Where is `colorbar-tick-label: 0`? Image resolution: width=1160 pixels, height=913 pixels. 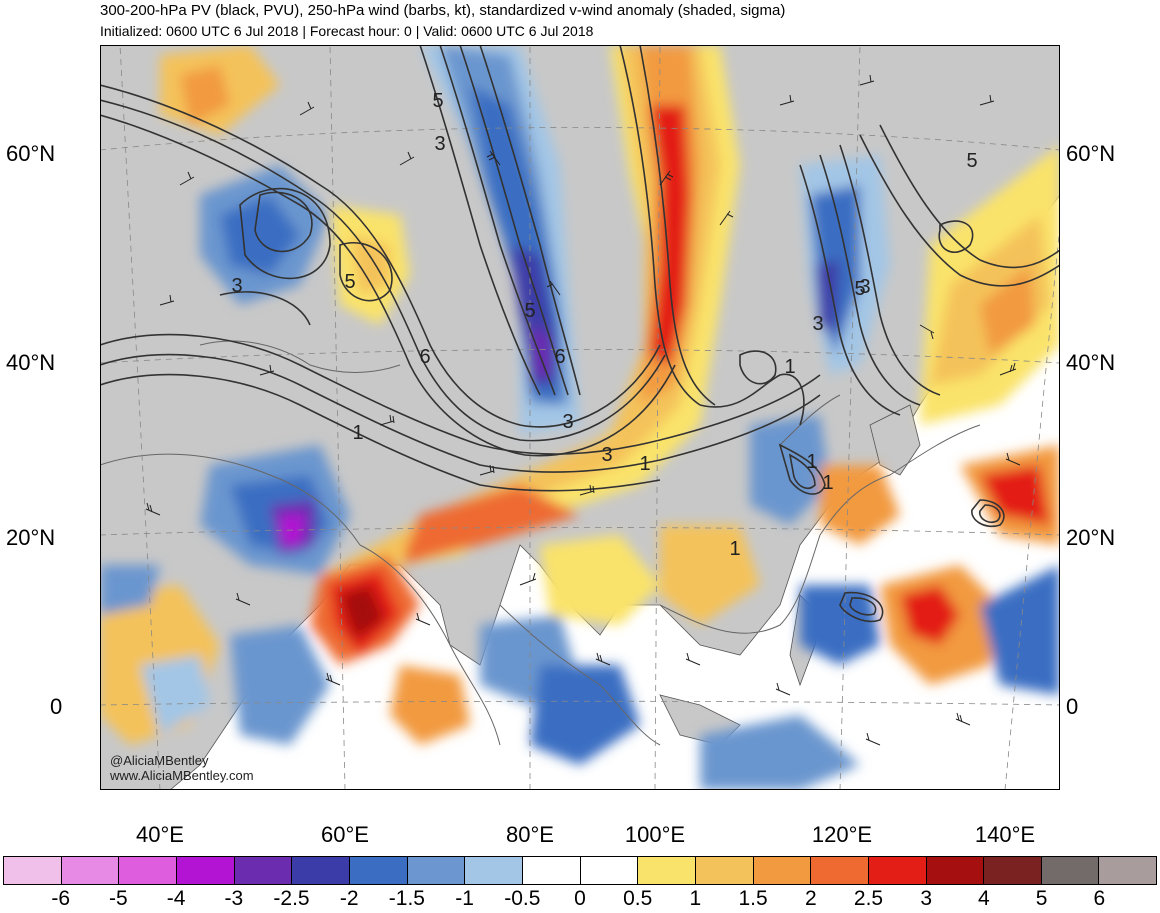
colorbar-tick-label: 0 is located at coordinates (580, 898).